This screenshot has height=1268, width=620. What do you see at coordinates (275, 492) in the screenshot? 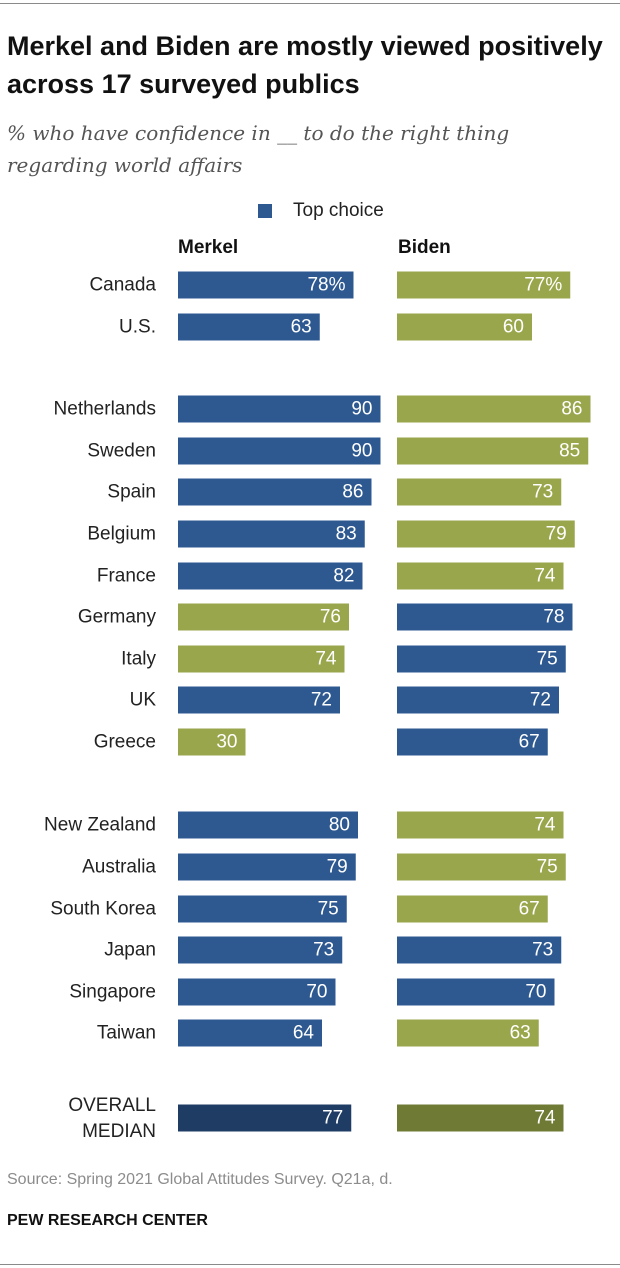
I see `merkel-spain-bar` at bounding box center [275, 492].